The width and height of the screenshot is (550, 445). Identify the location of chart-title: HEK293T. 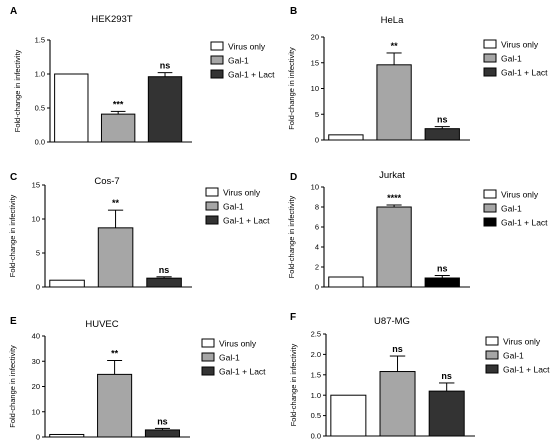
(111, 19).